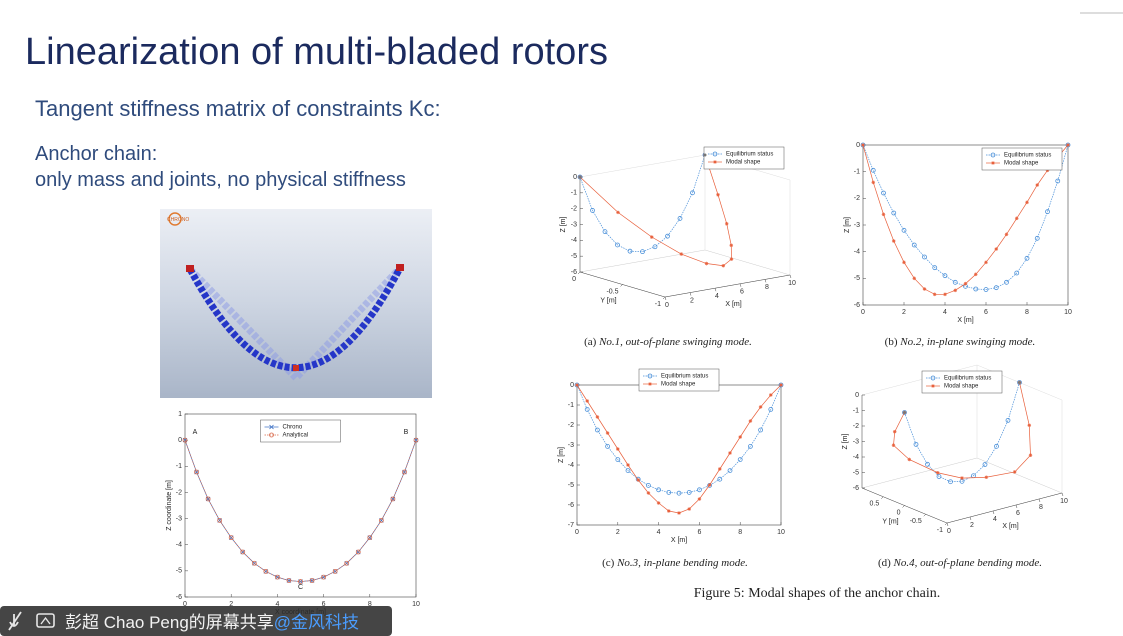 This screenshot has width=1123, height=636. What do you see at coordinates (857, 198) in the screenshot?
I see `y-tick-label: -2` at bounding box center [857, 198].